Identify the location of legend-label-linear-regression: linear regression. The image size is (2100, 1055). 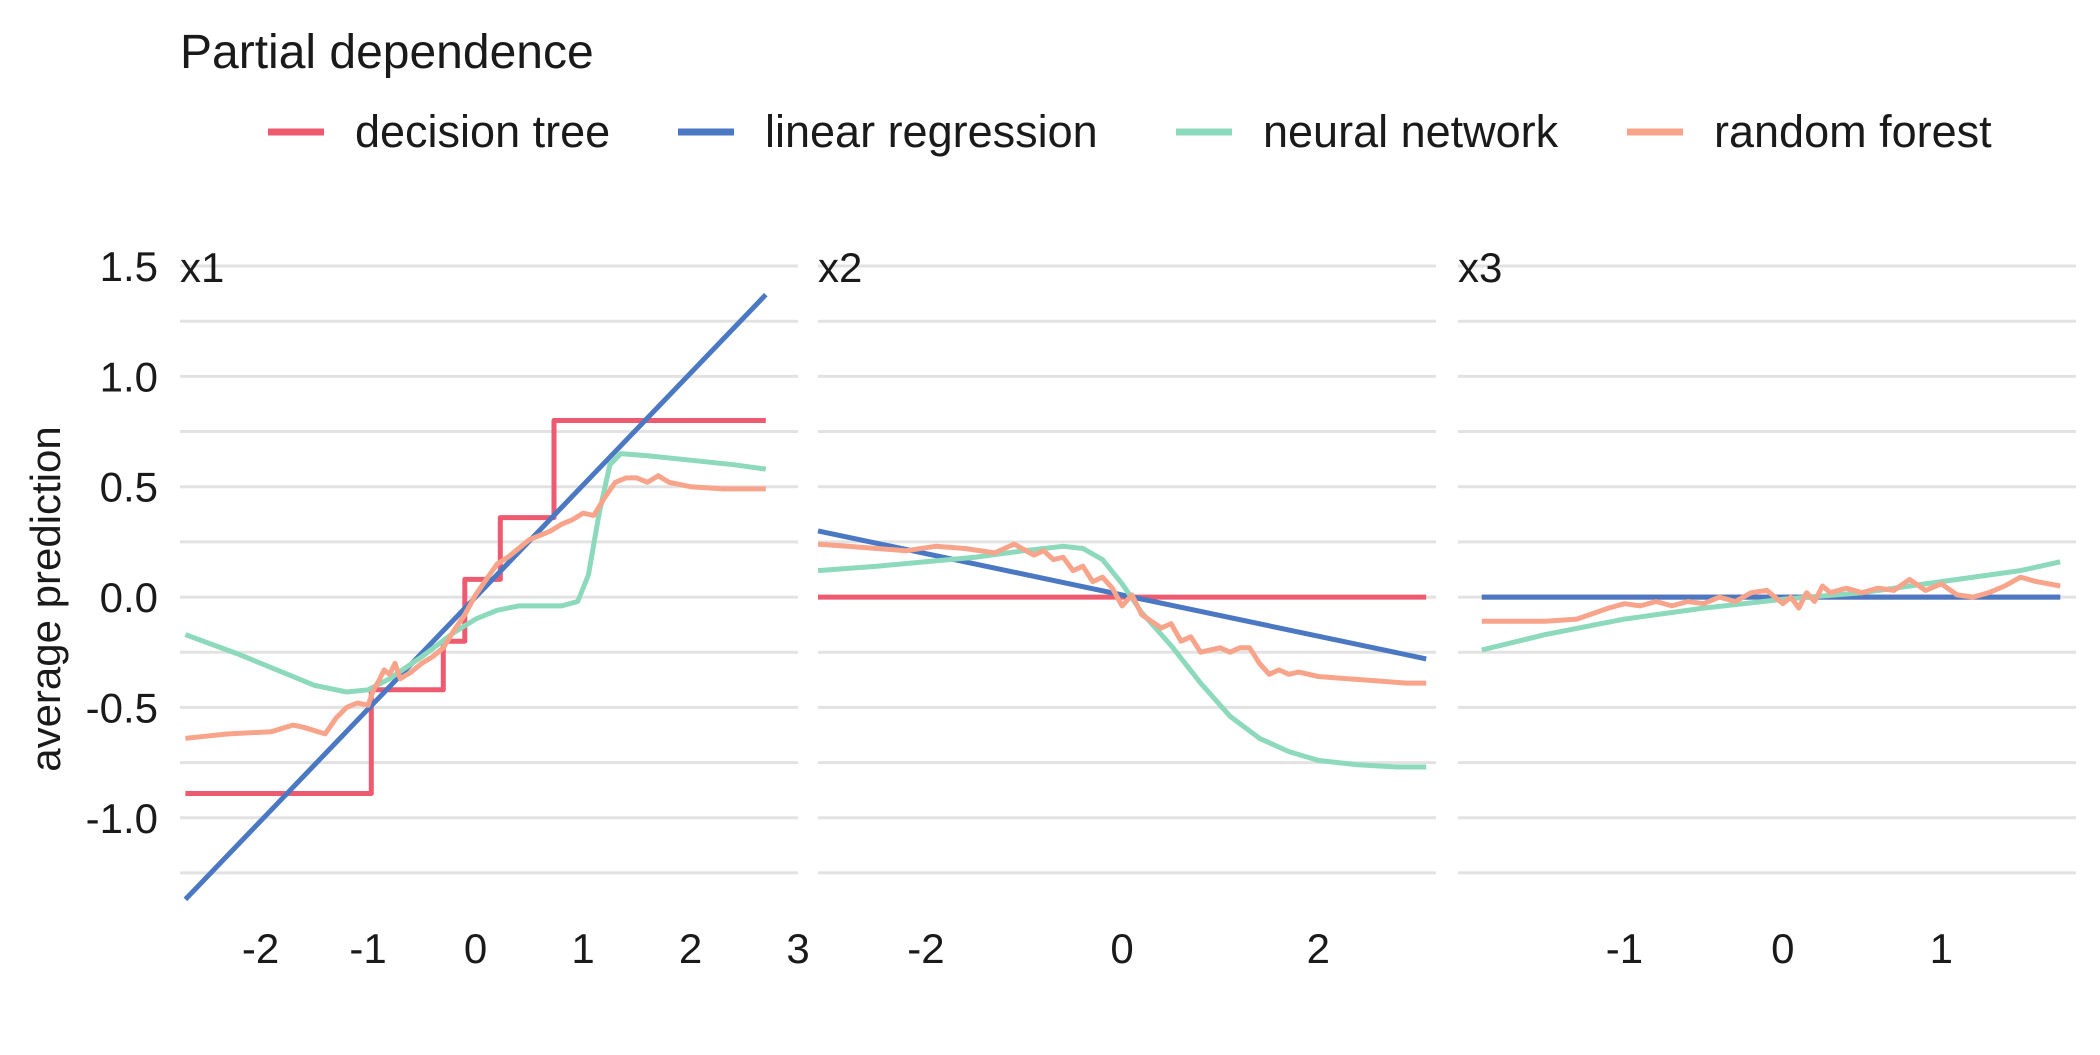
(931, 131).